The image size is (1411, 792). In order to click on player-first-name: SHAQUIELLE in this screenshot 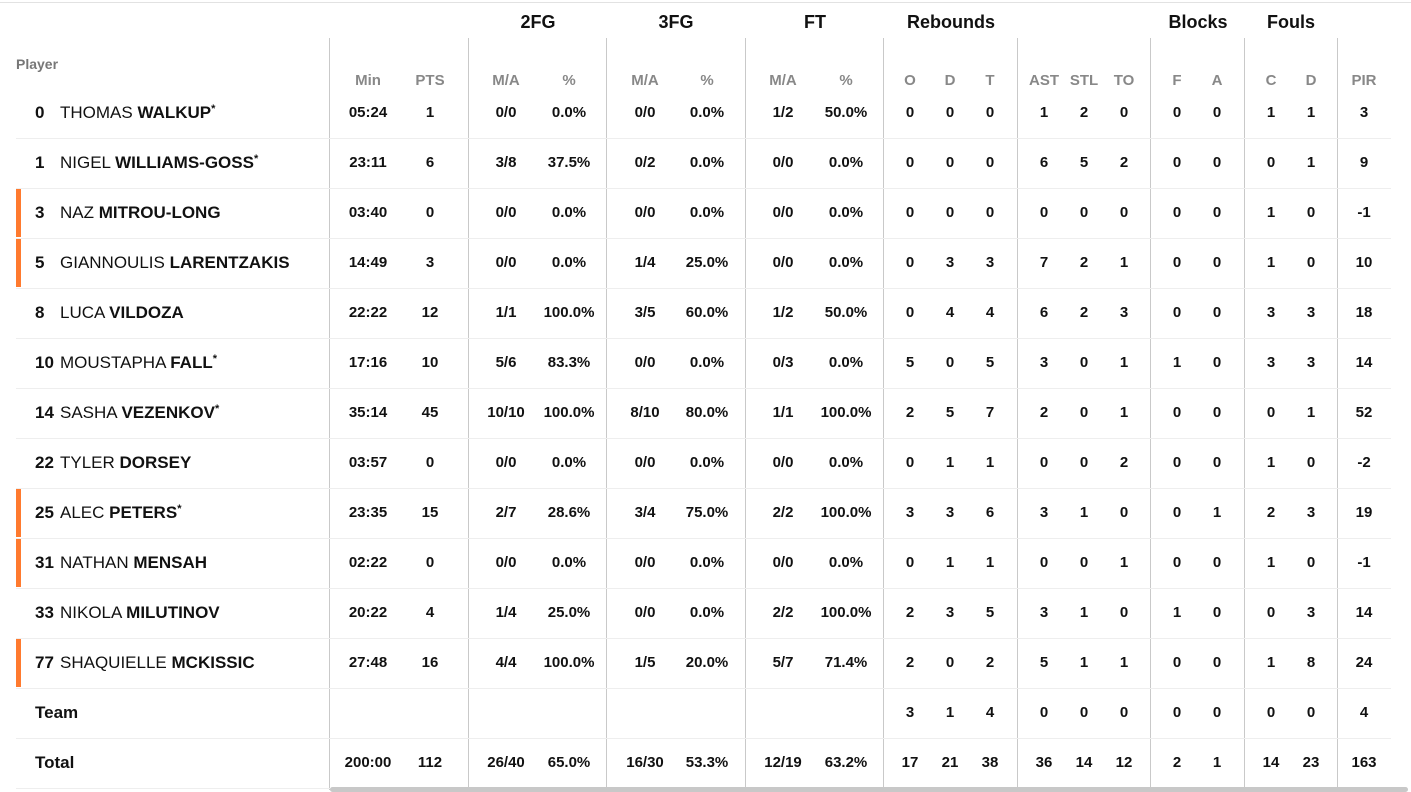, I will do `click(113, 662)`.